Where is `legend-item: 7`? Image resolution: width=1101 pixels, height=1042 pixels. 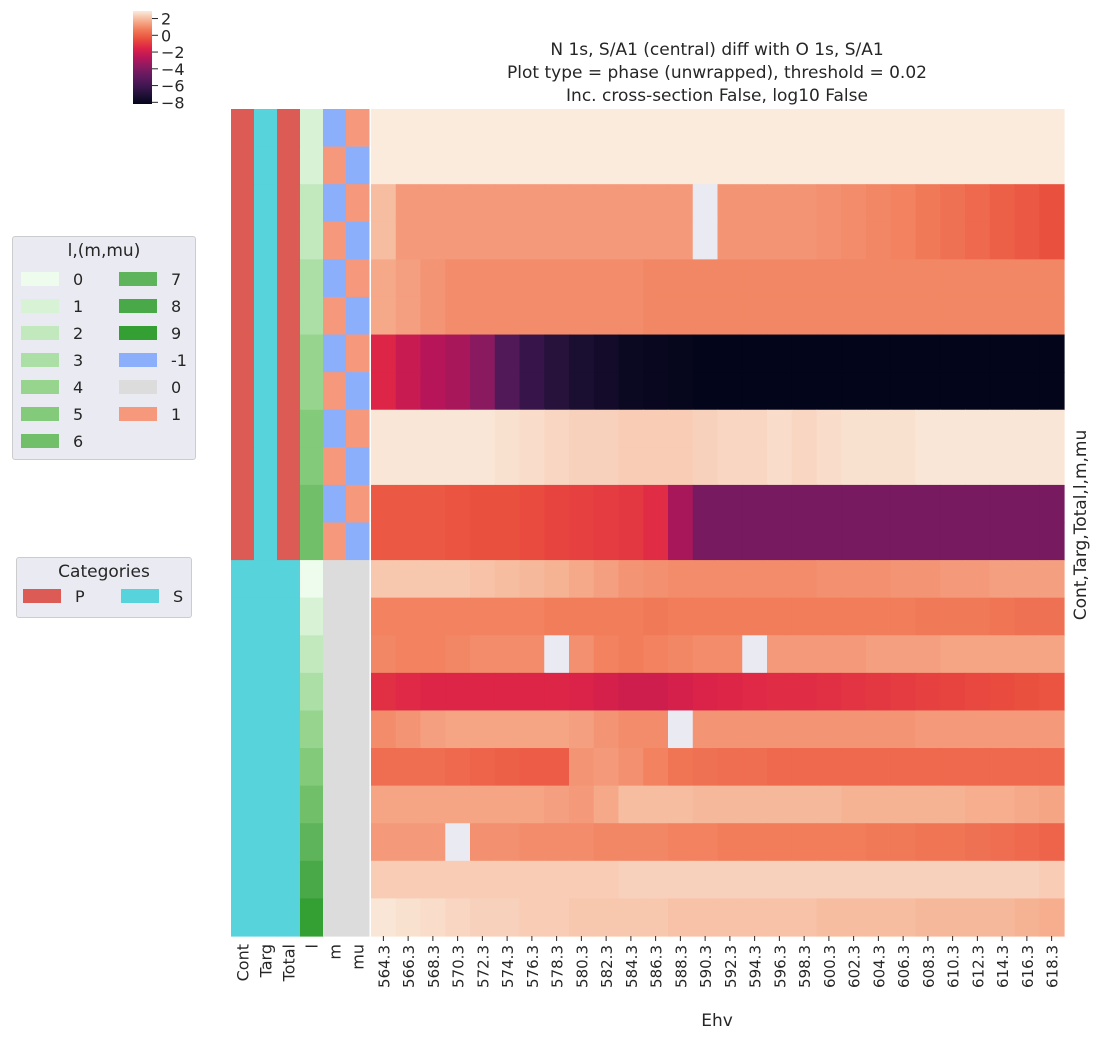
legend-item: 7 is located at coordinates (150, 279).